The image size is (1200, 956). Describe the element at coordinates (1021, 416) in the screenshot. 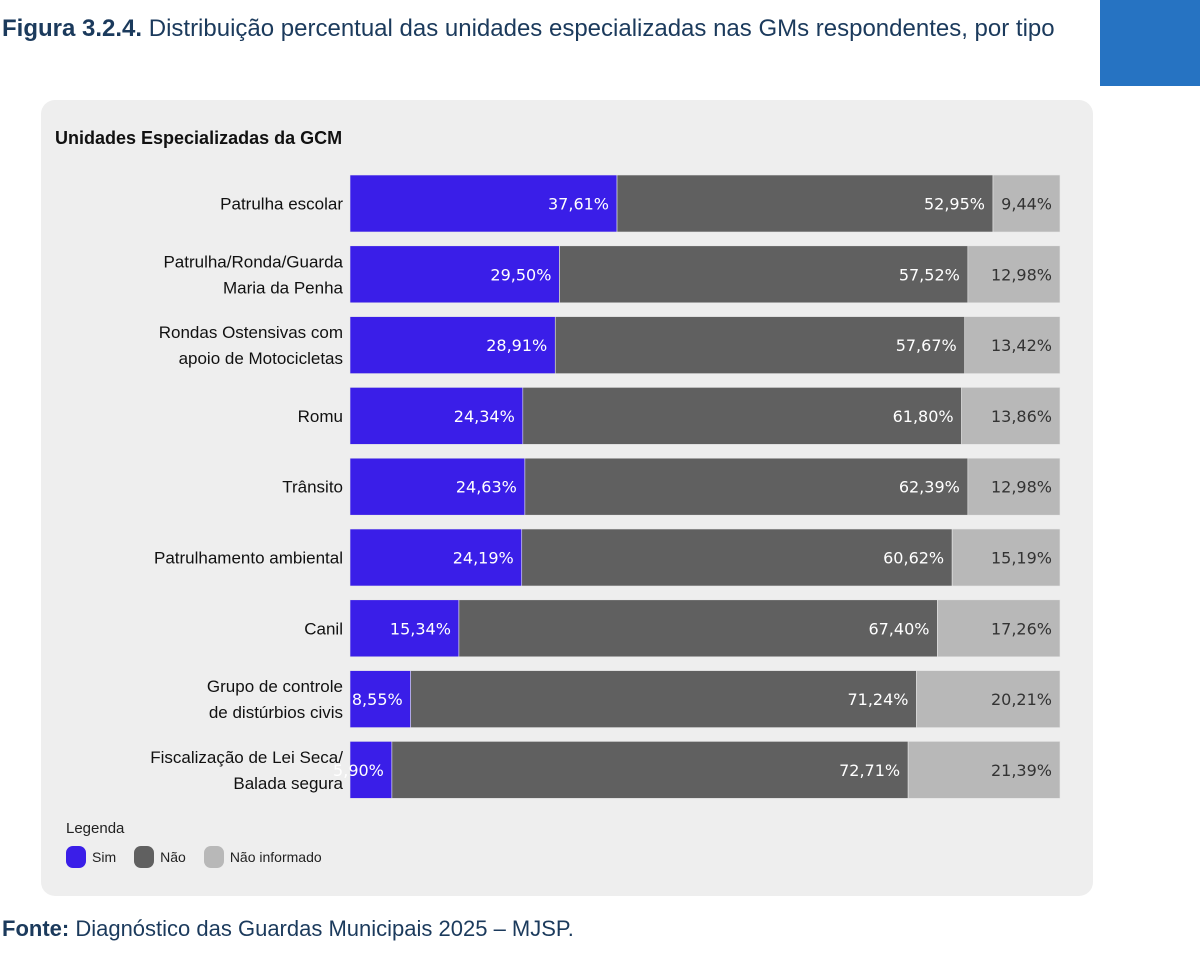

I see `data-label: 13,86%` at that location.